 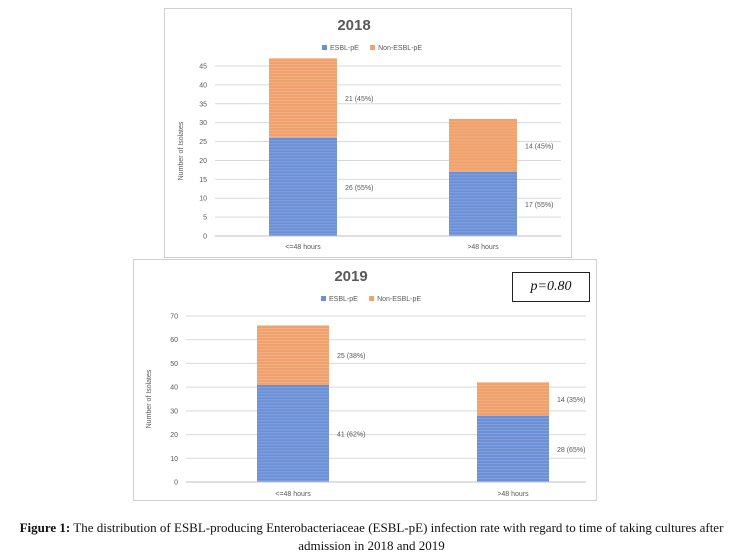 I want to click on p-value-box: p=0.80, so click(x=551, y=287).